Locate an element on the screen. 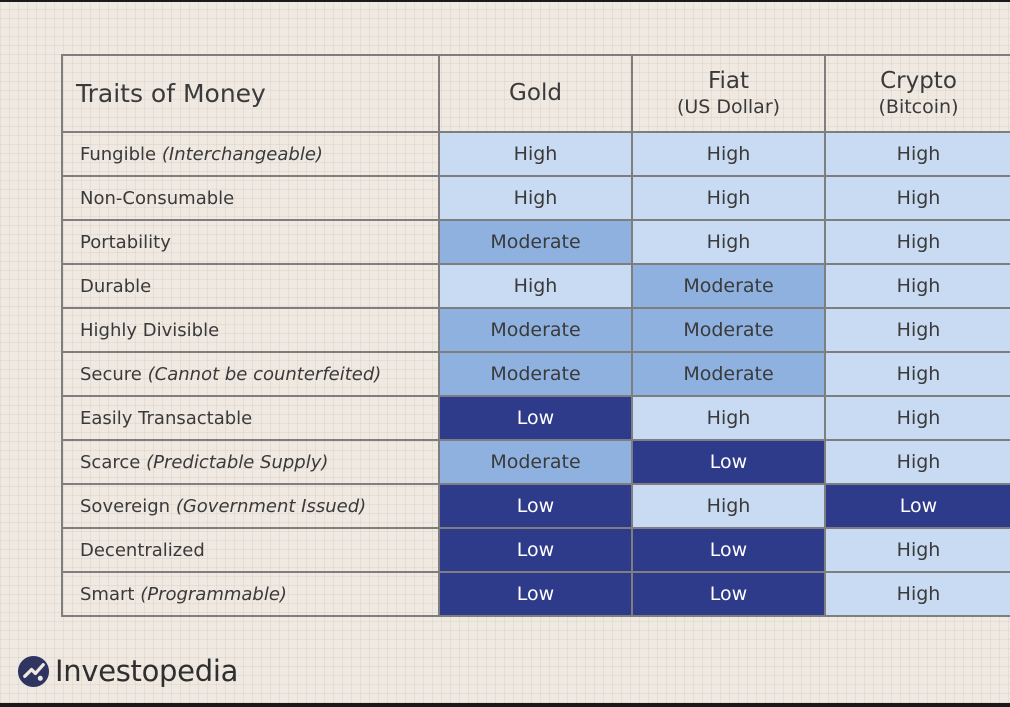 The width and height of the screenshot is (1010, 707). column-name: Gold is located at coordinates (535, 92).